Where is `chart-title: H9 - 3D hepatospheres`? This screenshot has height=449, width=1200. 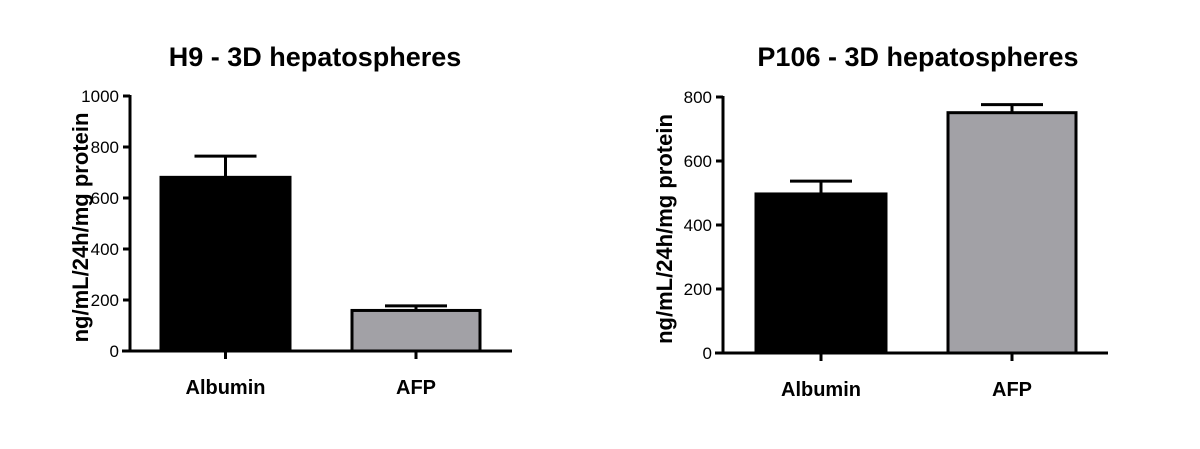
chart-title: H9 - 3D hepatospheres is located at coordinates (315, 57).